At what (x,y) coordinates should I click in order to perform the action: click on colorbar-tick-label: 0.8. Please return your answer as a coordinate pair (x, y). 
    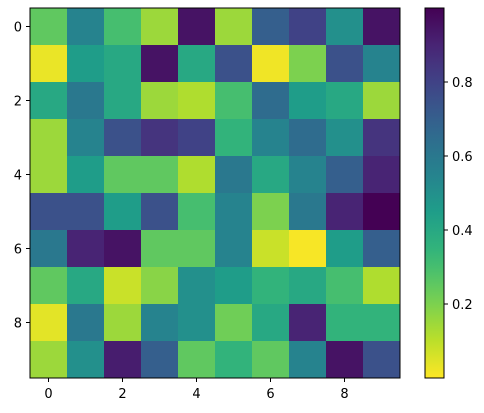
    Looking at the image, I should click on (462, 83).